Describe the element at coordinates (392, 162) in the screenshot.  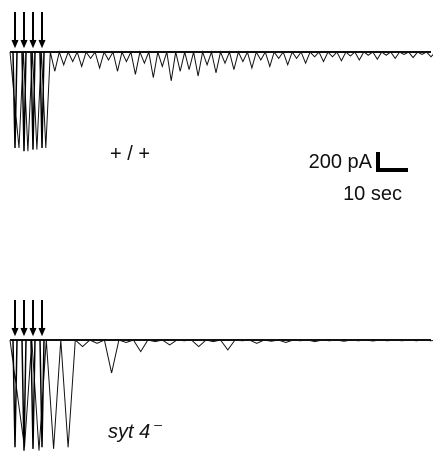
I see `scale-bar-lines` at that location.